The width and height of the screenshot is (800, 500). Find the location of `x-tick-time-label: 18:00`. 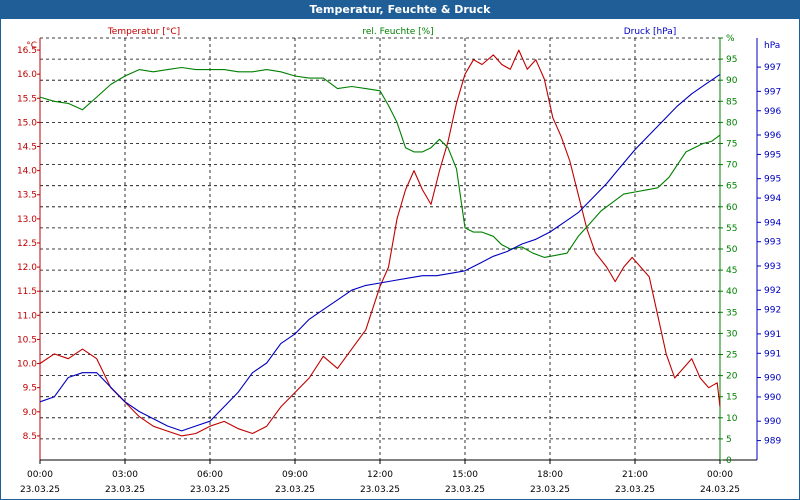

x-tick-time-label: 18:00 is located at coordinates (550, 475).